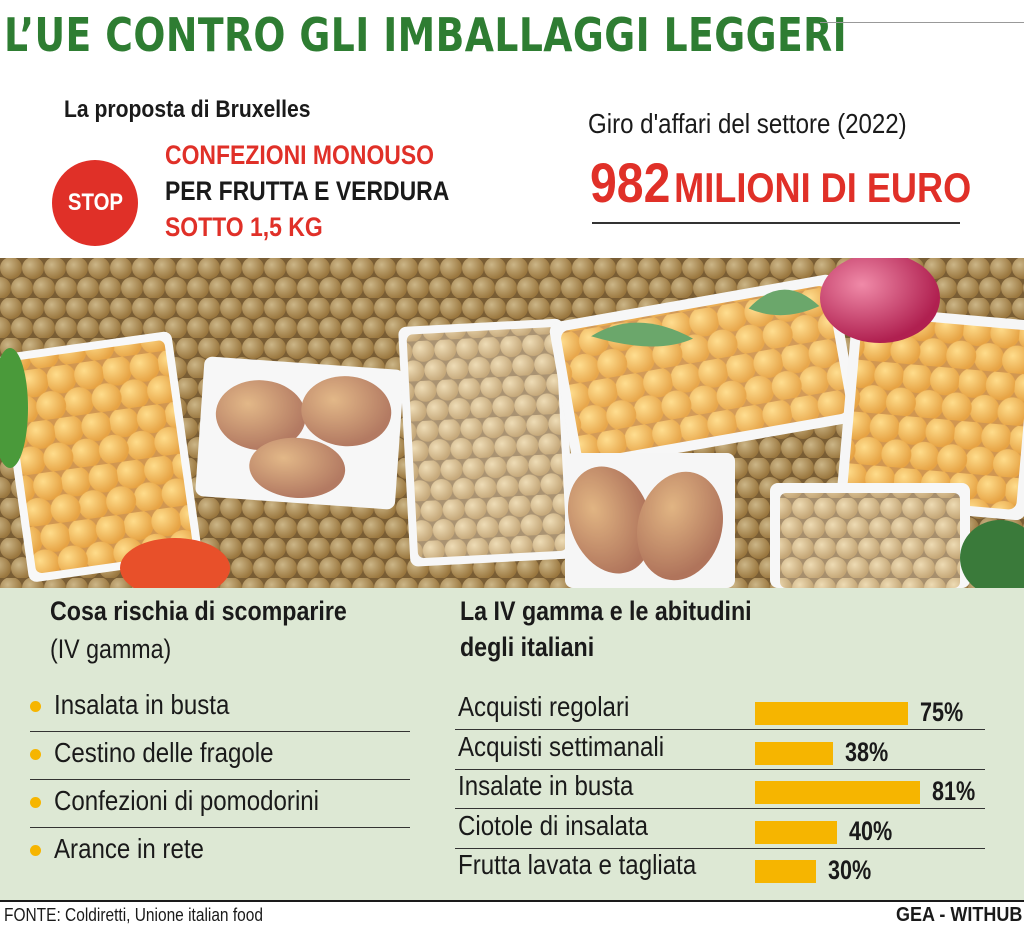  What do you see at coordinates (577, 864) in the screenshot?
I see `chart-category-label: Frutta lavata e tagliata` at bounding box center [577, 864].